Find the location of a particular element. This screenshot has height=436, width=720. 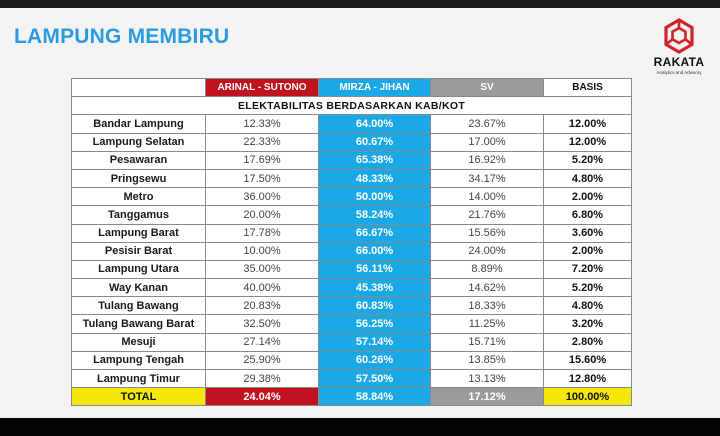

table-row: Lampung Barat 17.78% 66.67% 15.56% 3.60% is located at coordinates (351, 233).